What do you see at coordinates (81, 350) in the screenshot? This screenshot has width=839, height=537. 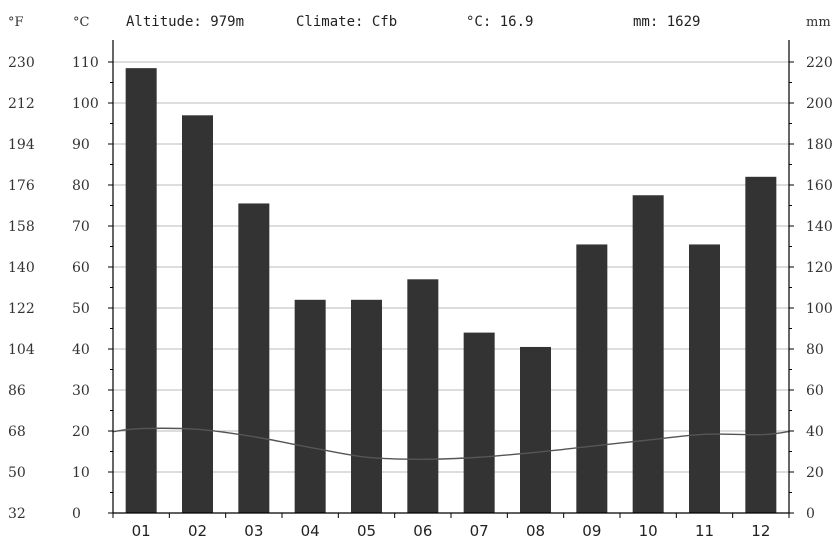 I see `celsius-tick-label: 40` at bounding box center [81, 350].